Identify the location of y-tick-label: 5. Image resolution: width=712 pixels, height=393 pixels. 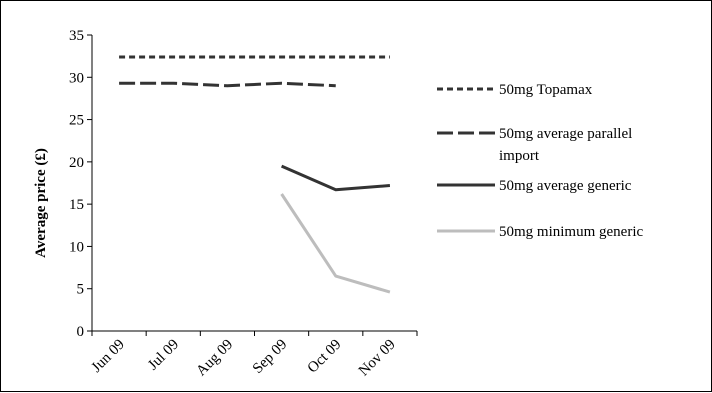
(81, 290).